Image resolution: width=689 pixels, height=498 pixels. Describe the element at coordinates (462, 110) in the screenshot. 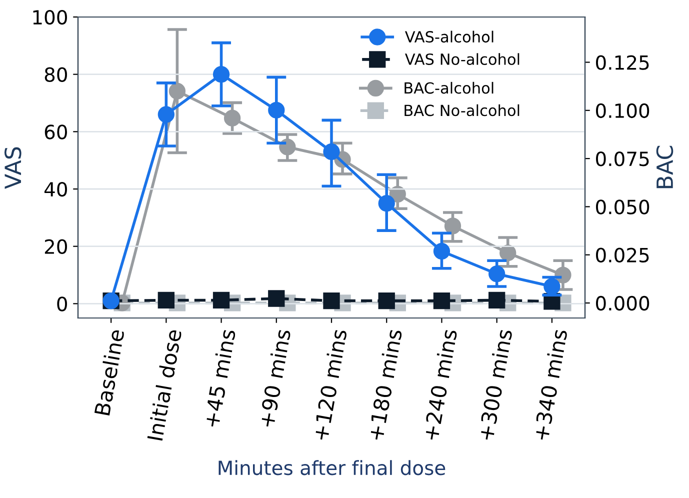

I see `legend-label: BAC No-alcohol` at that location.